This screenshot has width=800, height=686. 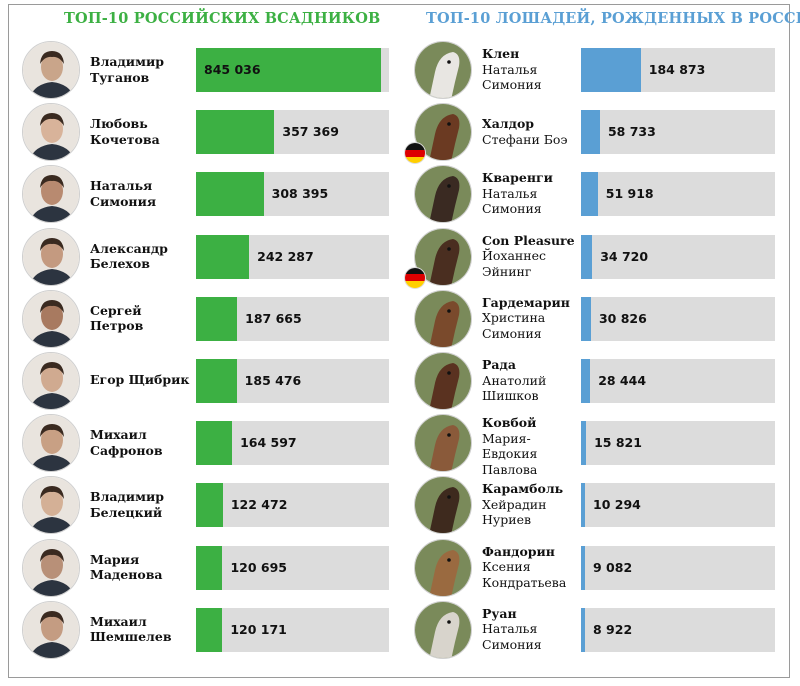 I want to click on data-label: 185 476, so click(x=273, y=380).